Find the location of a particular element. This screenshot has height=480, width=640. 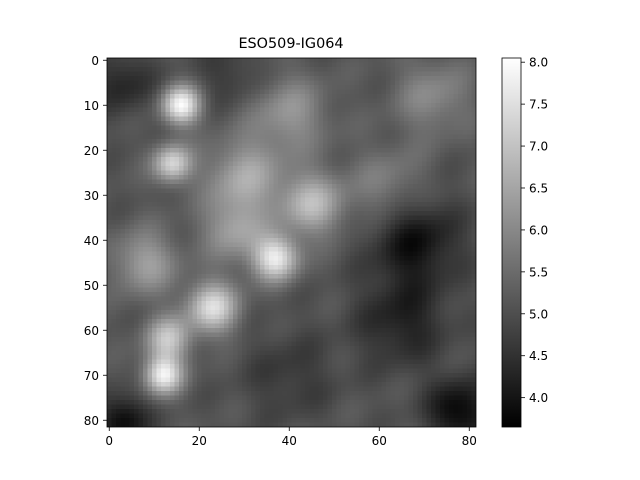

colorbar-tick-label: 6.0 is located at coordinates (538, 230).